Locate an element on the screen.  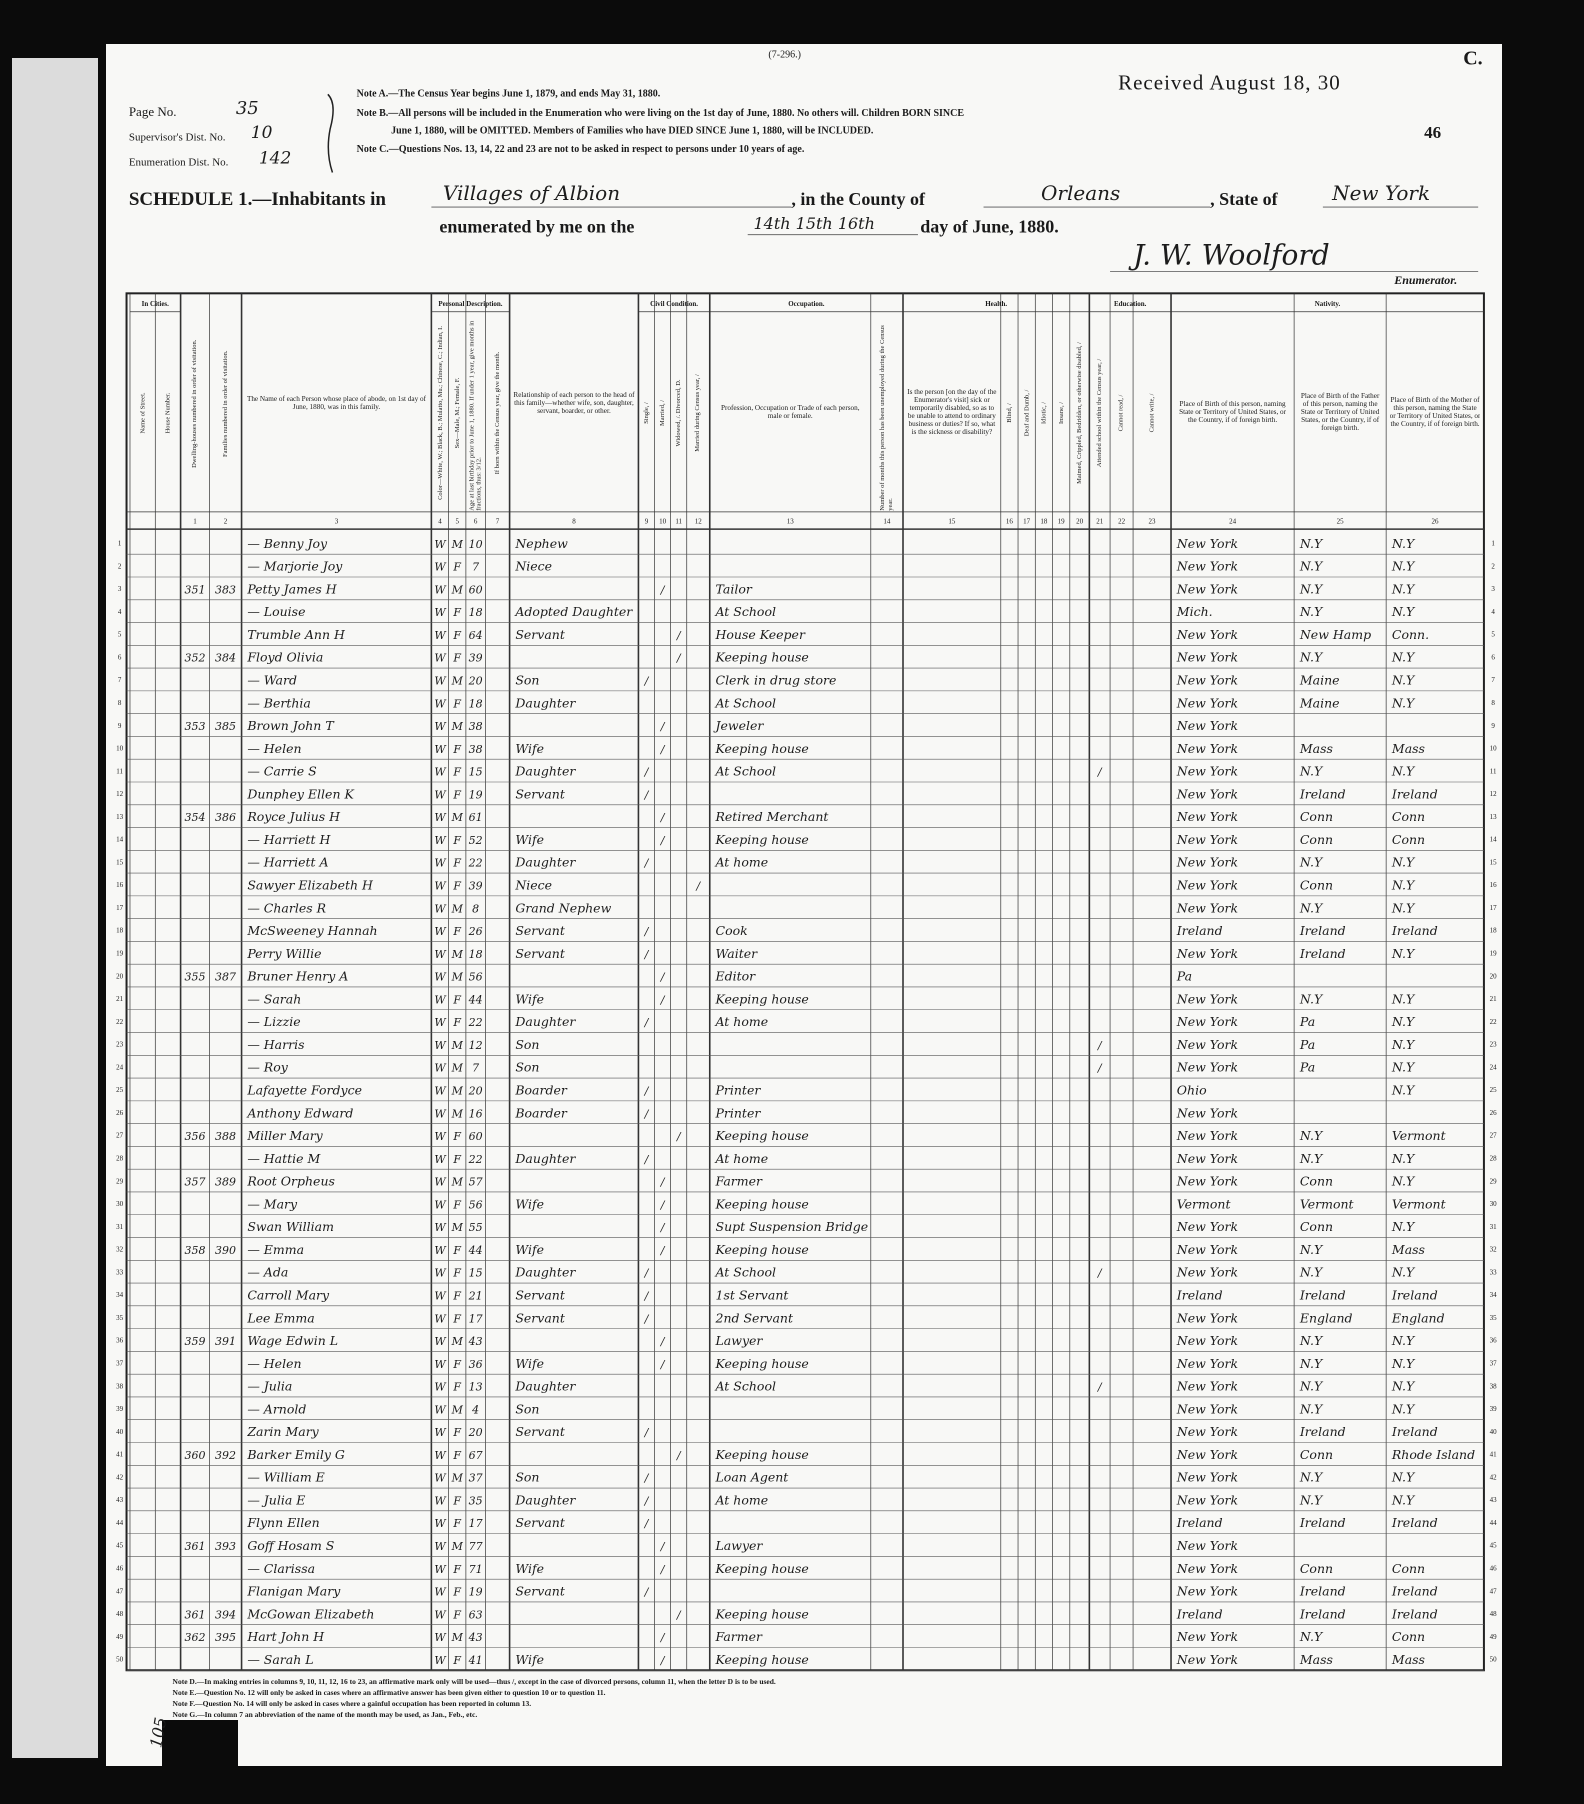
state-label: , State of is located at coordinates (1244, 199).